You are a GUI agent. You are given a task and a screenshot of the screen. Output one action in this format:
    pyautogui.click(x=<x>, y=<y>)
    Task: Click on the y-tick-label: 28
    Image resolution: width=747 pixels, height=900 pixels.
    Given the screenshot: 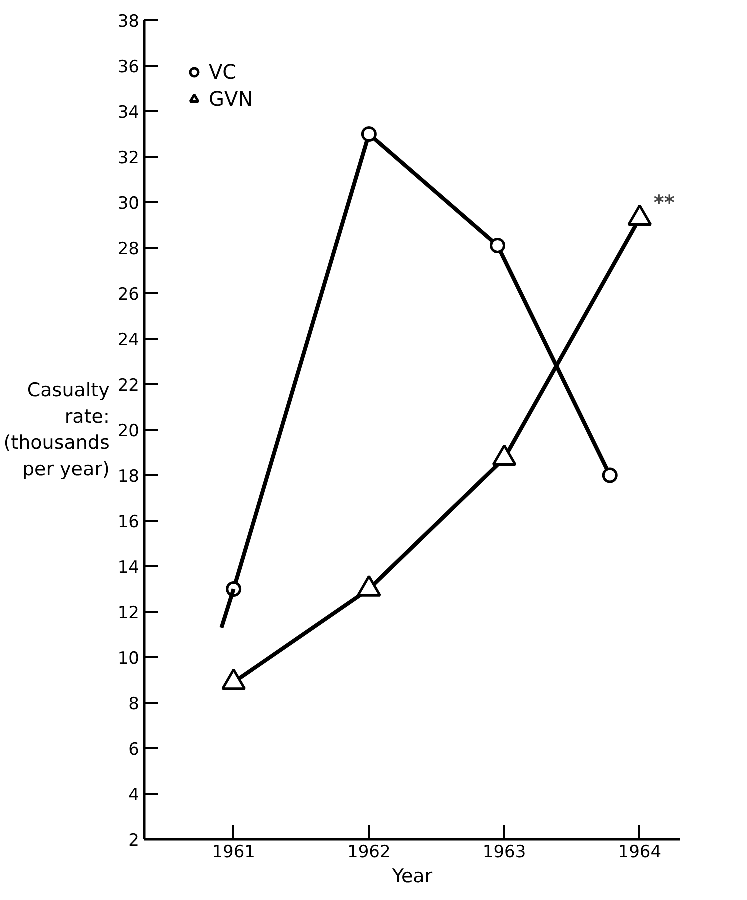 What is the action you would take?
    pyautogui.click(x=129, y=250)
    